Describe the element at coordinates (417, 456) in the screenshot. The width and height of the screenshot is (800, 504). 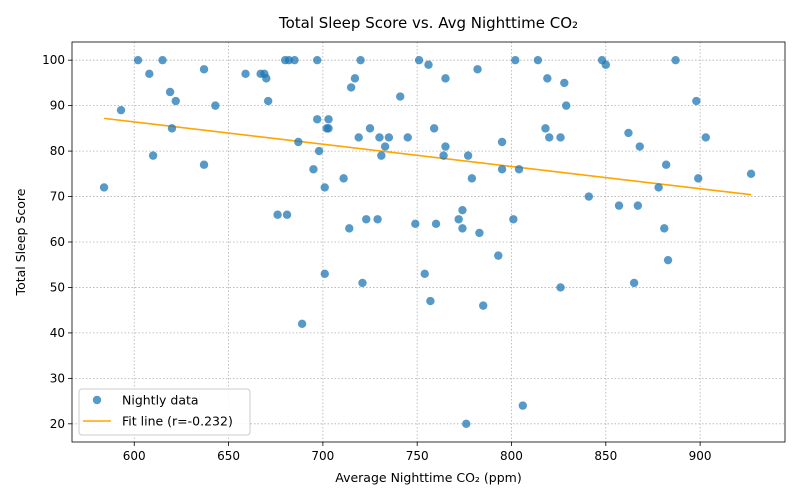
I see `x-tick-label: 750` at that location.